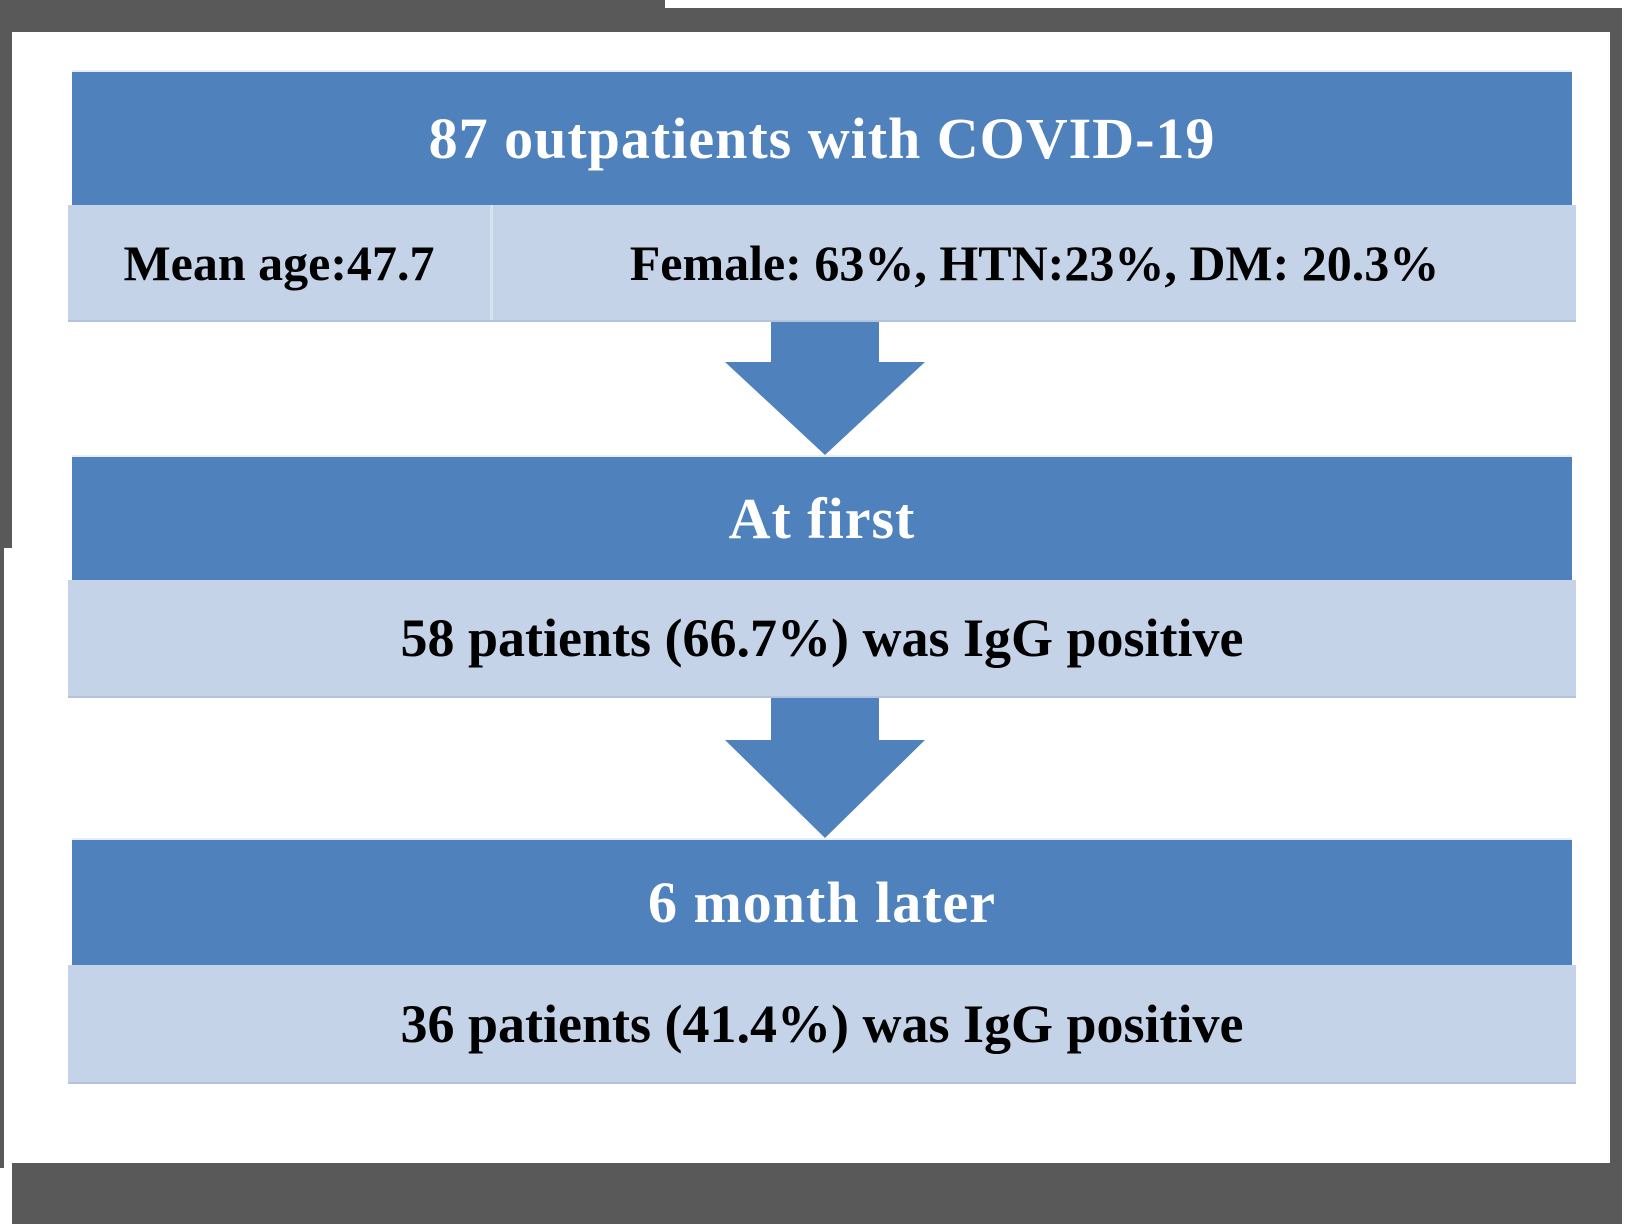 The height and width of the screenshot is (1224, 1652). What do you see at coordinates (6, 278) in the screenshot?
I see `frame-edge-left` at bounding box center [6, 278].